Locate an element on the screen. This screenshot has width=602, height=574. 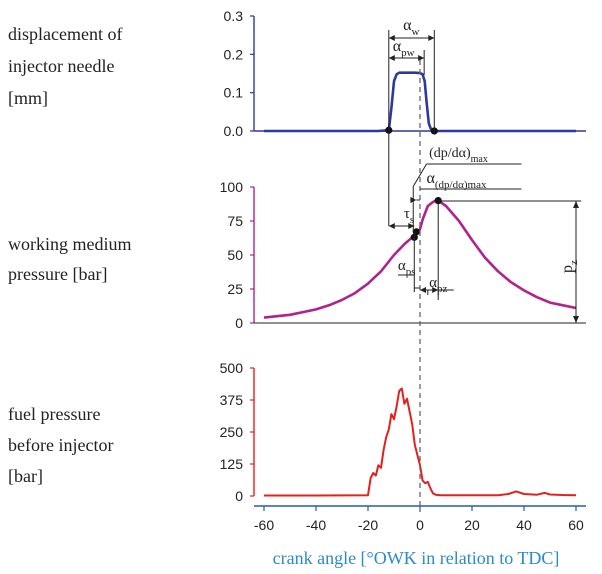
panel1-label-line3: [mm] is located at coordinates (28, 98).